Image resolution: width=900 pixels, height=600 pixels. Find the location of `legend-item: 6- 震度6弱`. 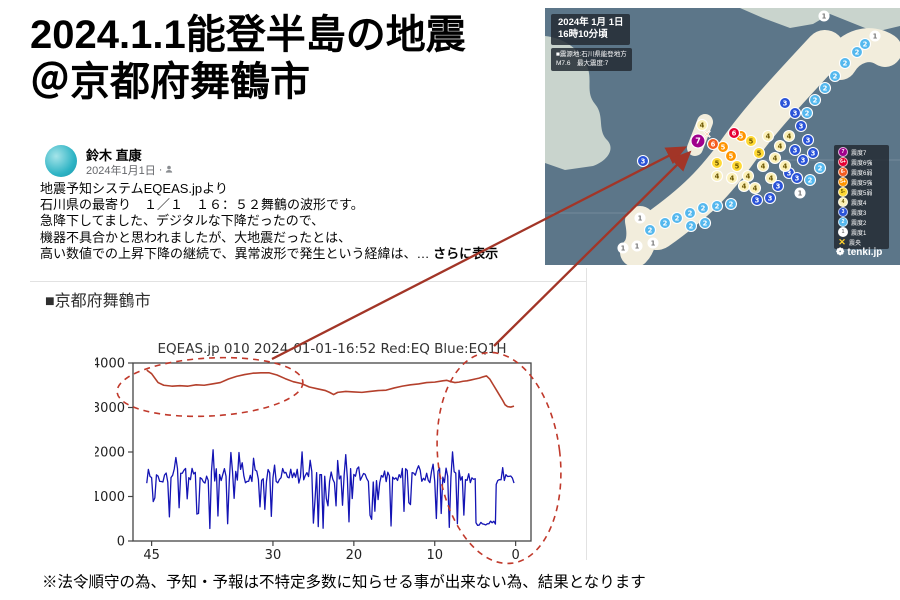

legend-item: 6- 震度6弱 is located at coordinates (861, 172).